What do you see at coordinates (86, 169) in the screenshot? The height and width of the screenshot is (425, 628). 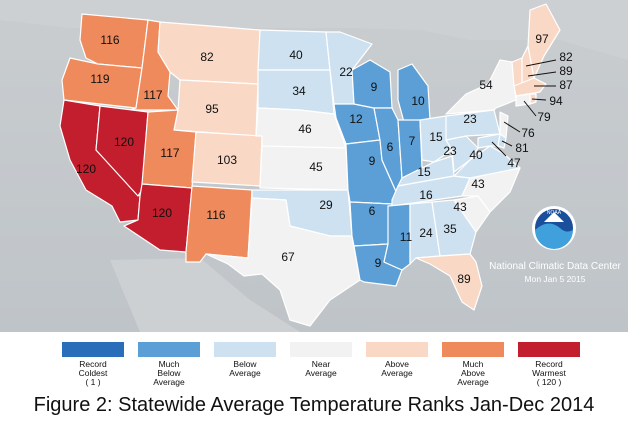 I see `rank-label-ca: 120` at bounding box center [86, 169].